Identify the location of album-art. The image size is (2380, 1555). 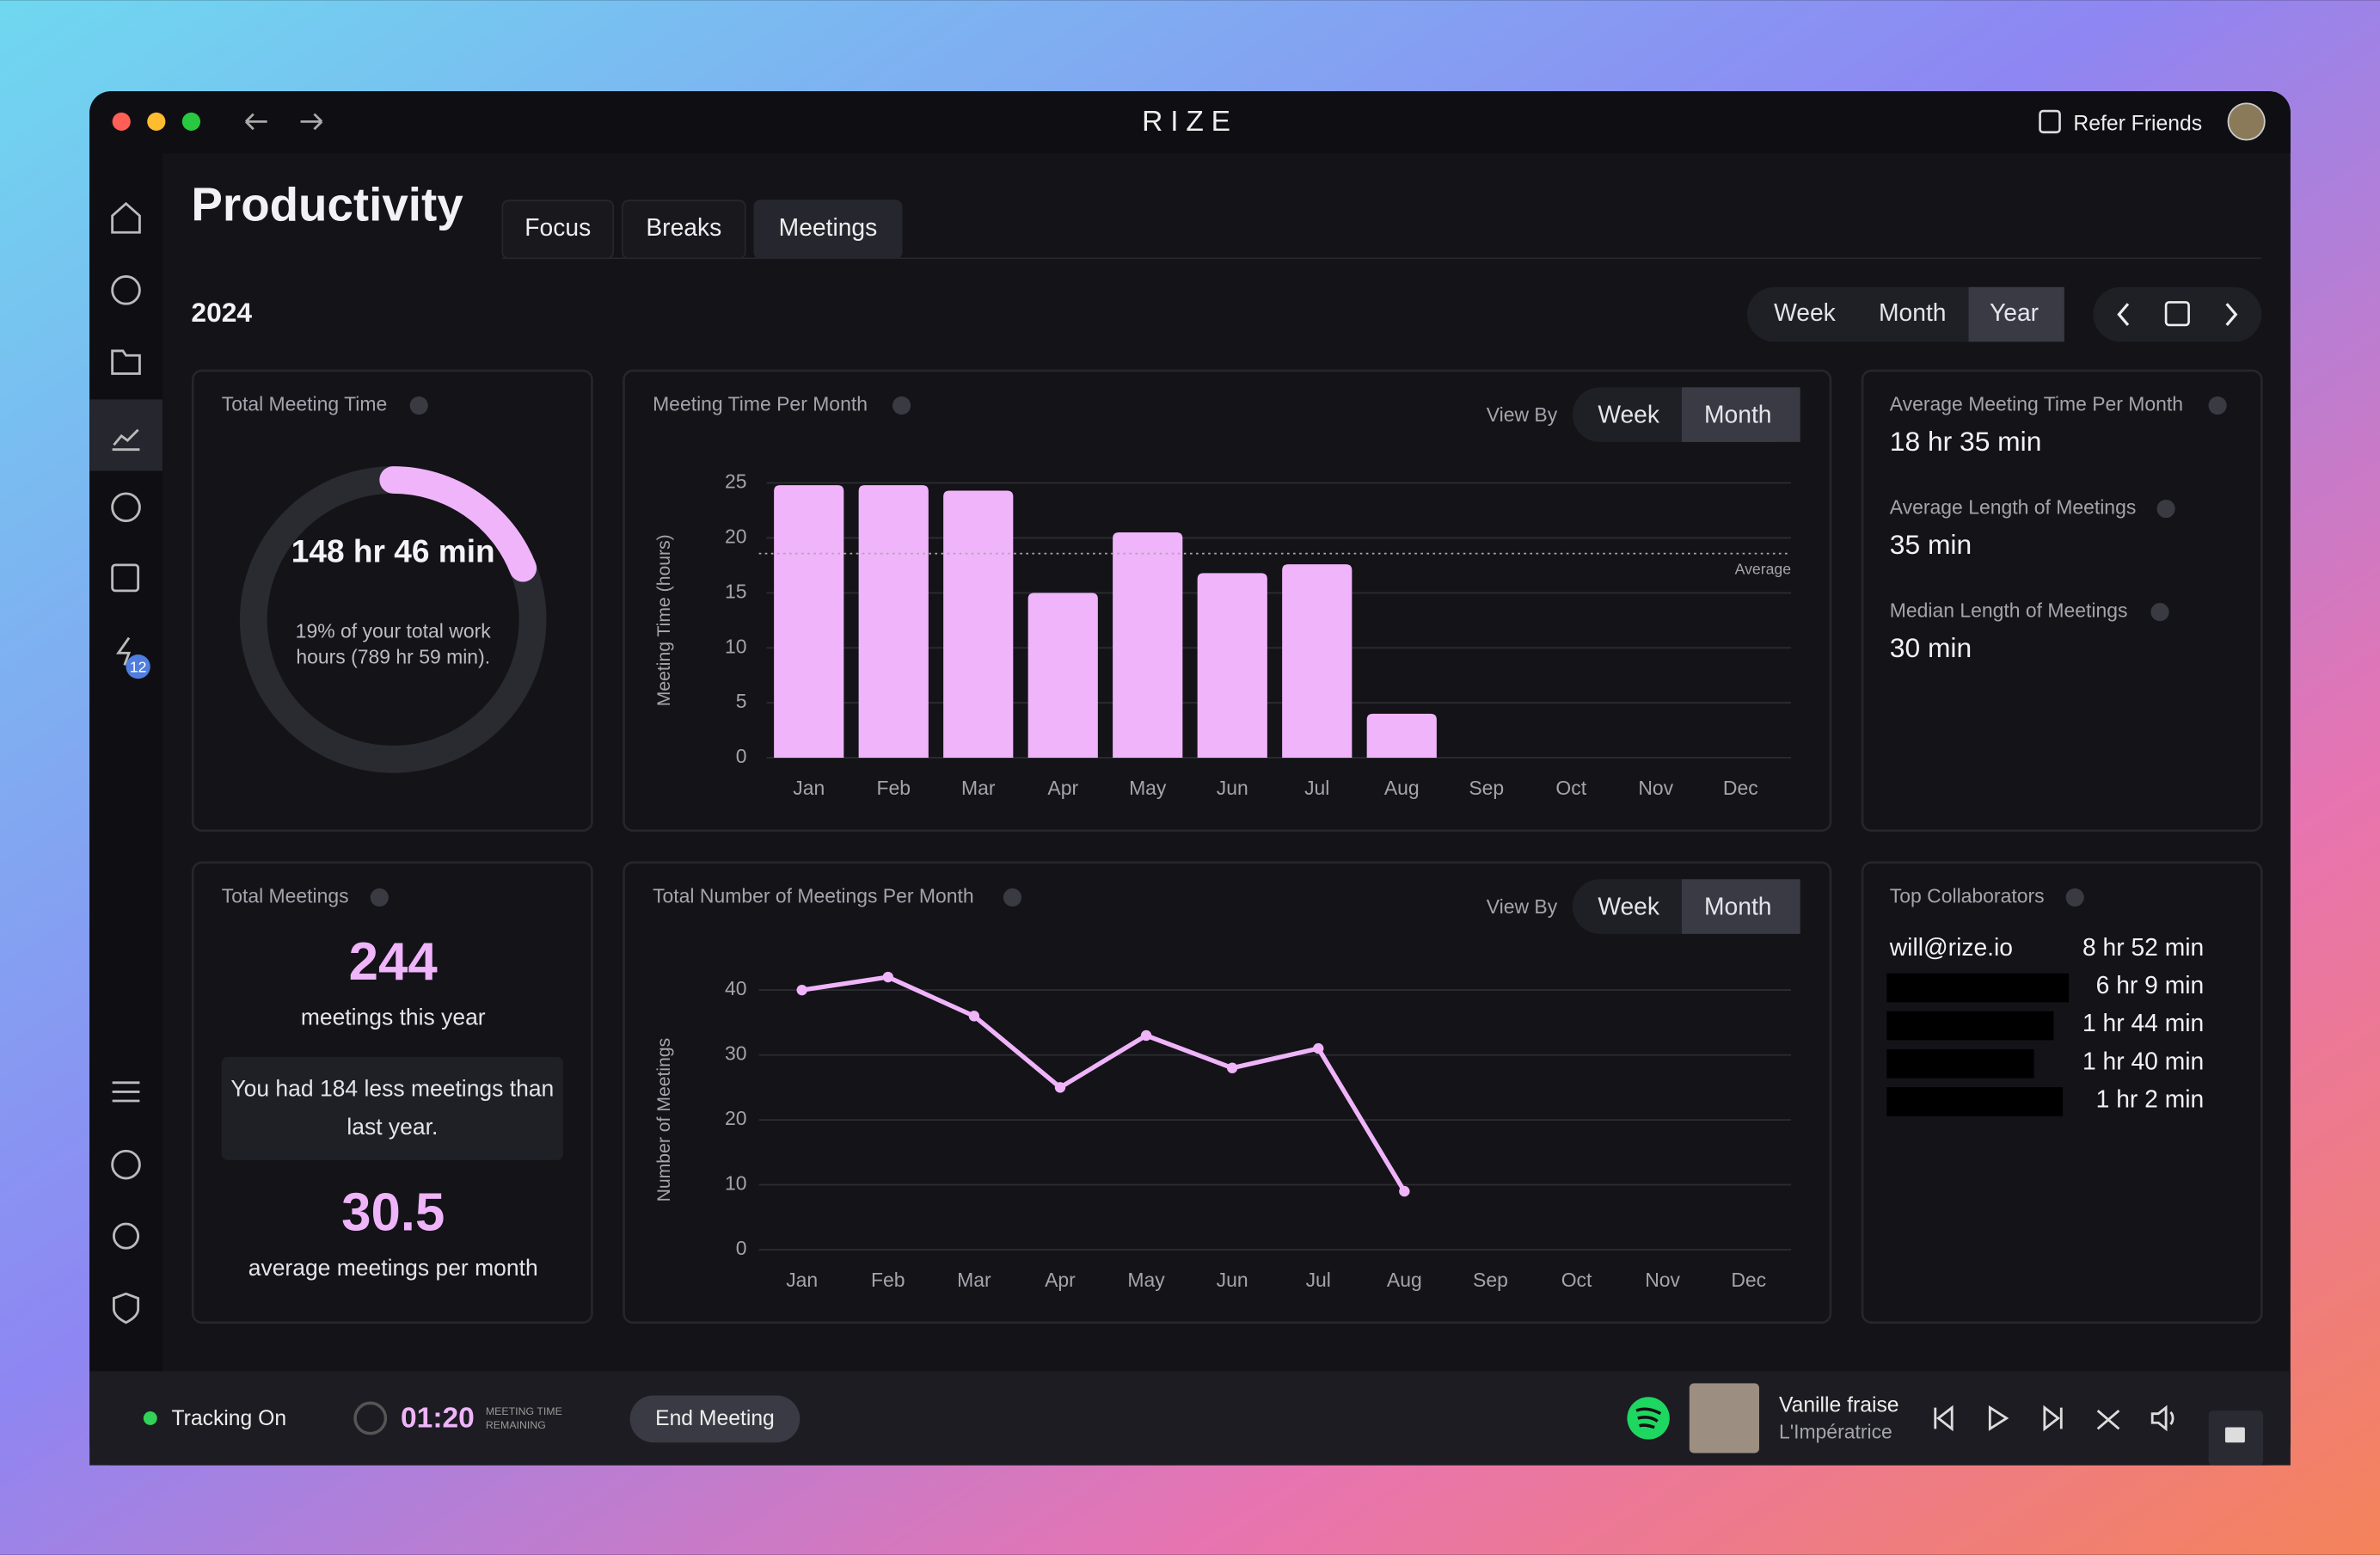
(1724, 1418).